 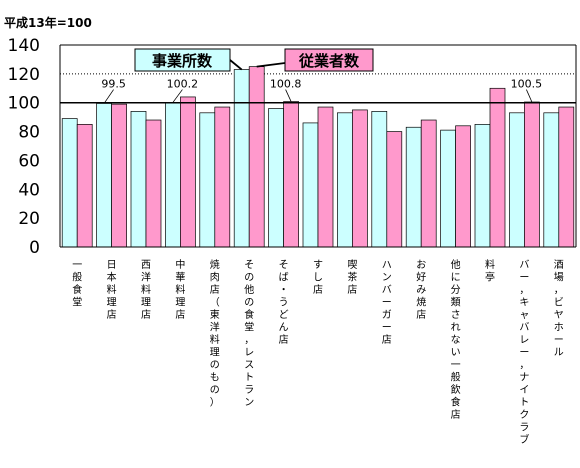 What do you see at coordinates (34, 248) in the screenshot?
I see `y-tick-label: 0` at bounding box center [34, 248].